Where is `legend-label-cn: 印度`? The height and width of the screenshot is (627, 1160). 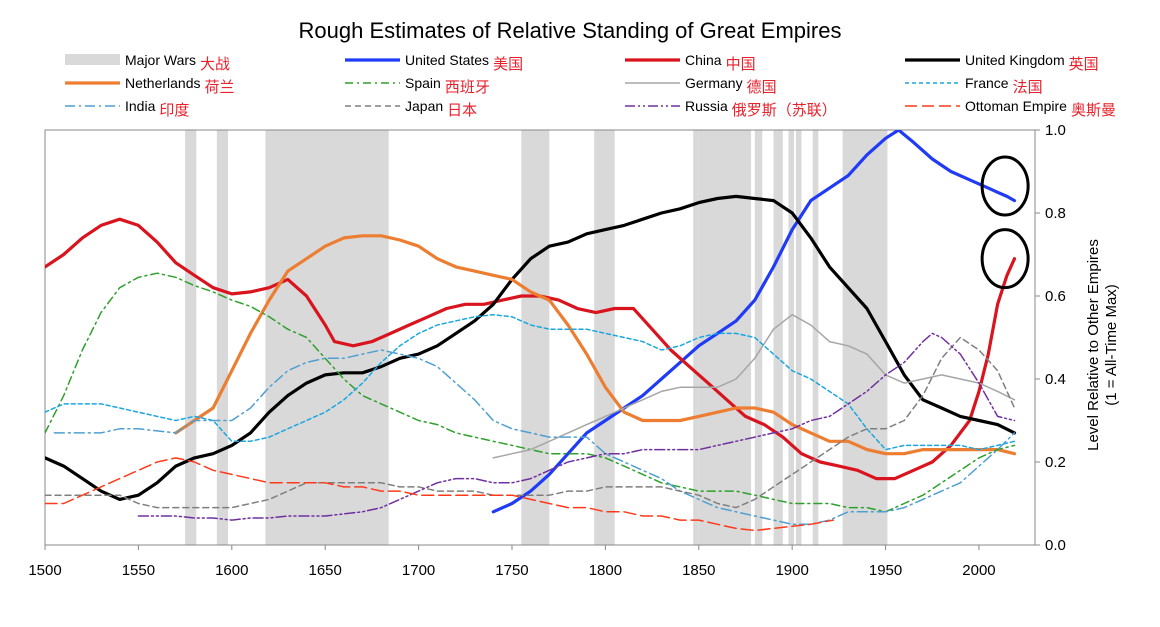
legend-label-cn: 印度 is located at coordinates (174, 110).